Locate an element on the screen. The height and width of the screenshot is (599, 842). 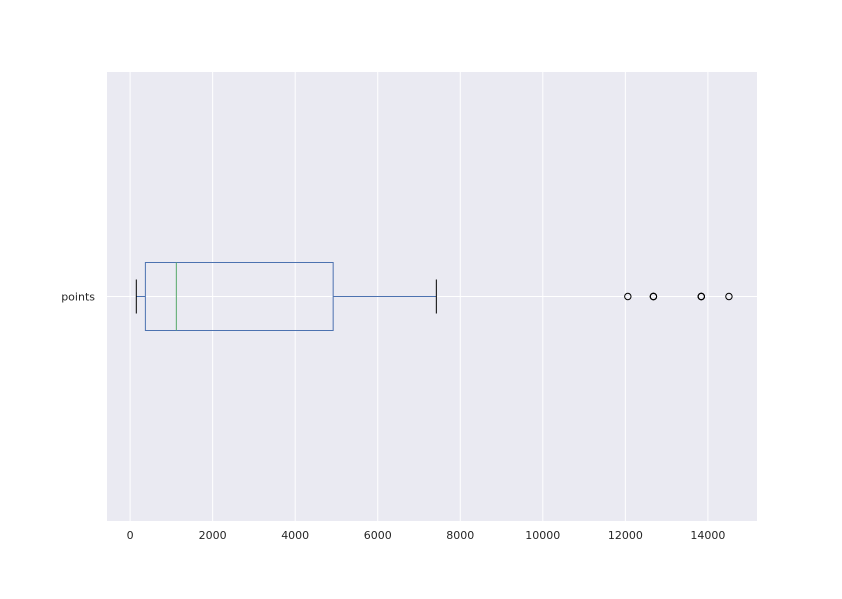
x-tick-label: 6000 is located at coordinates (378, 535).